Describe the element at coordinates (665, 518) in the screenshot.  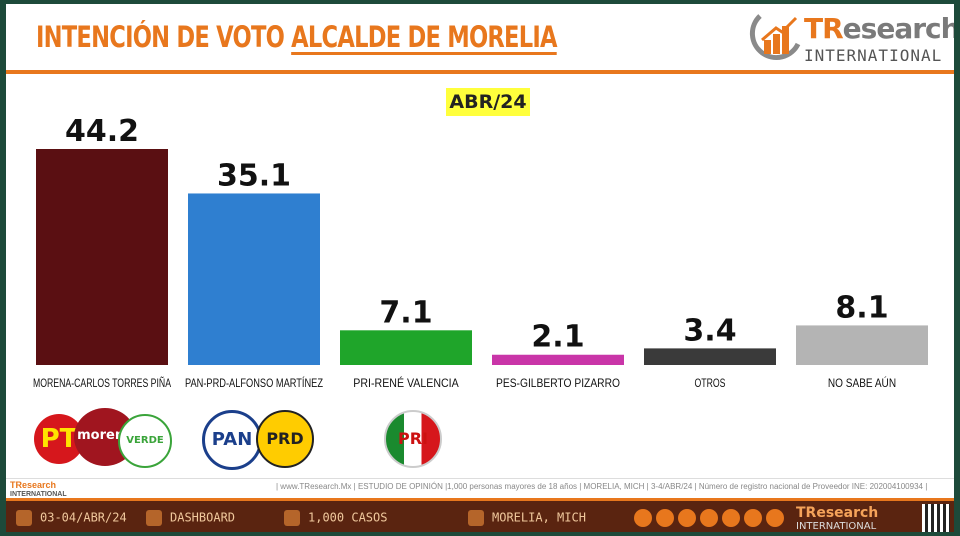
I see `whatsapp-icon` at that location.